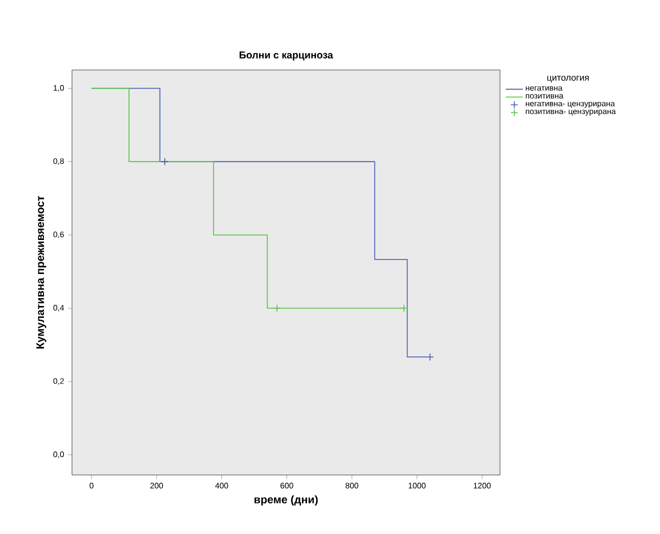 This screenshot has width=660, height=534. I want to click on y-tick-label: 0,4, so click(58, 308).